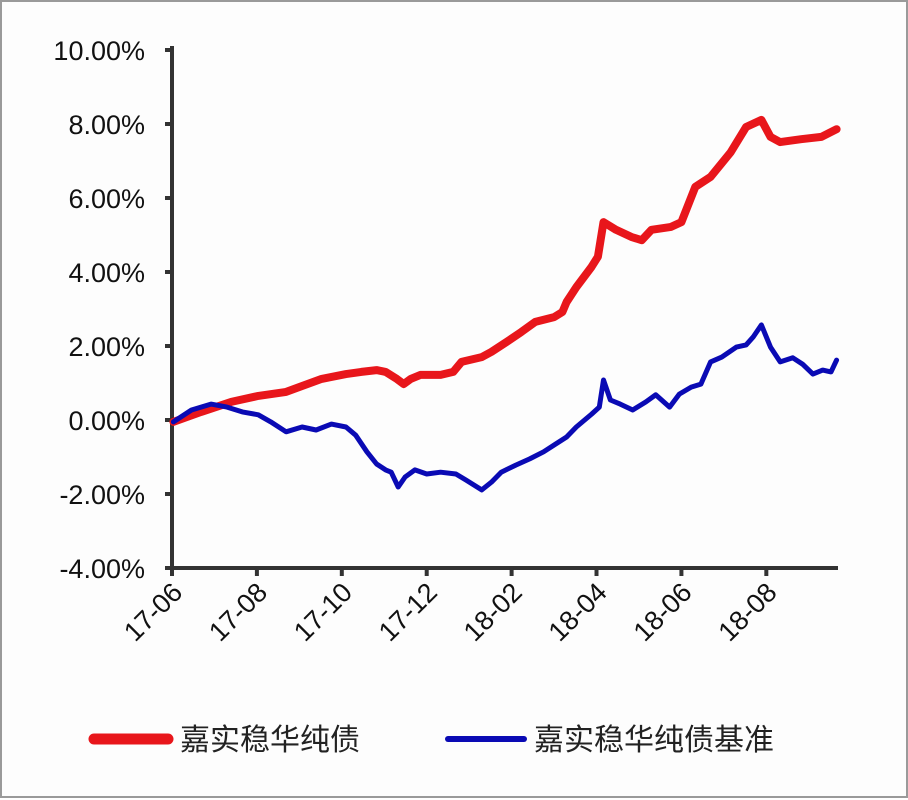 Image resolution: width=908 pixels, height=800 pixels. Describe the element at coordinates (238, 612) in the screenshot. I see `x-tick-label: 17-08` at that location.